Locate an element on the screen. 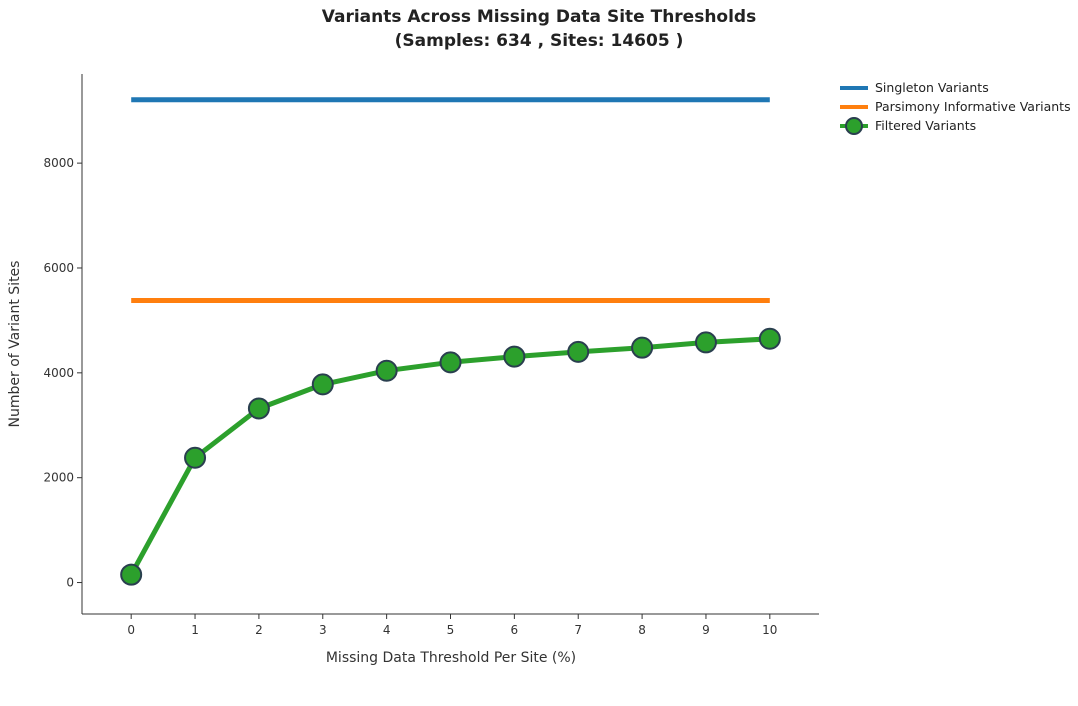 The image size is (1078, 706). y-tick-label: 6000 is located at coordinates (58, 268).